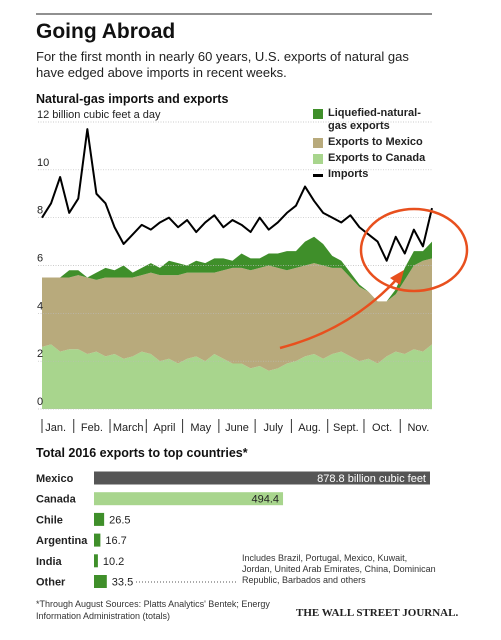 Image resolution: width=501 pixels, height=640 pixels. Describe the element at coordinates (371, 479) in the screenshot. I see `bar-value-label: 878.8 billion cubic feet` at that location.